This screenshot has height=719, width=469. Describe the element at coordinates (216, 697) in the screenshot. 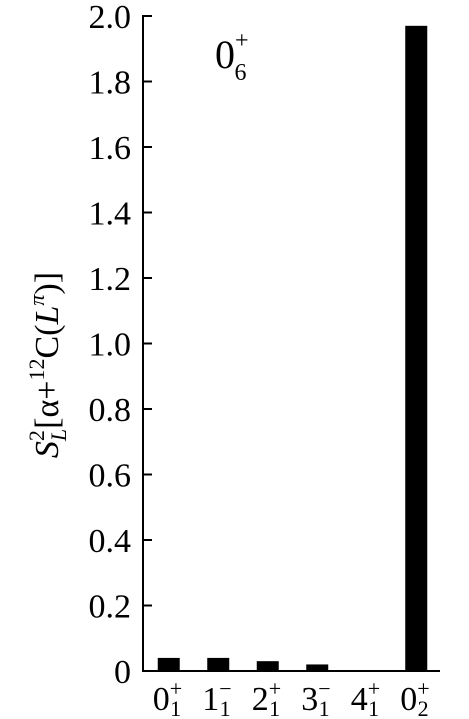

I see `x-tick-label: 1− 1` at that location.